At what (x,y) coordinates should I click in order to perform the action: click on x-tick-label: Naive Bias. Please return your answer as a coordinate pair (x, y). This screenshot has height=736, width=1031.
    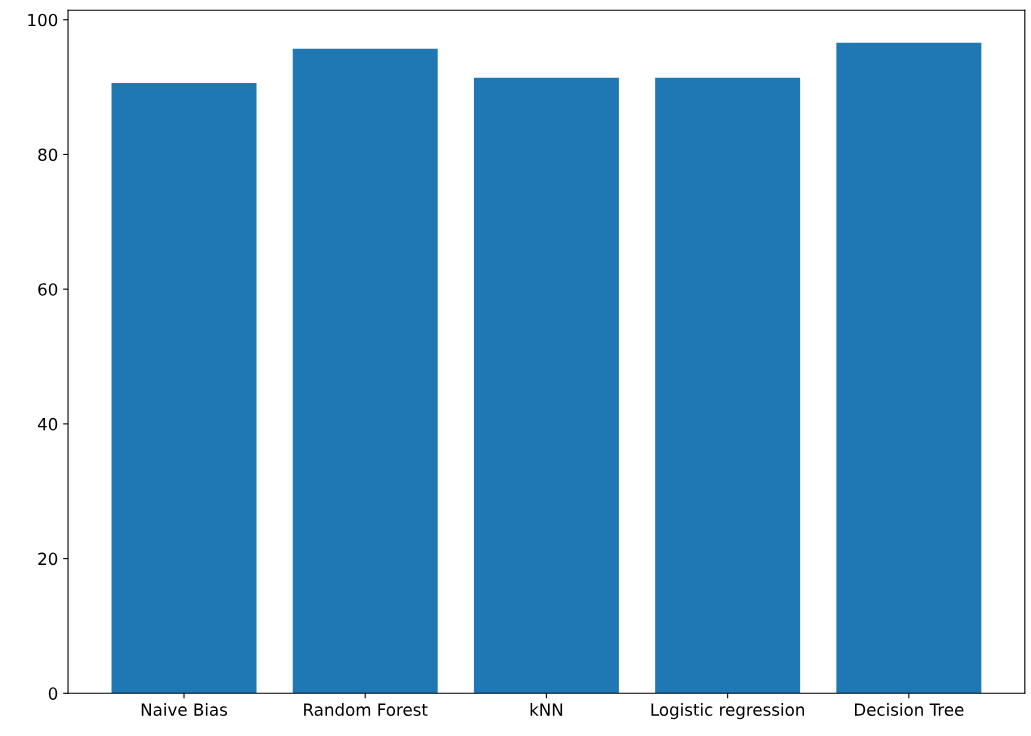
    Looking at the image, I should click on (184, 709).